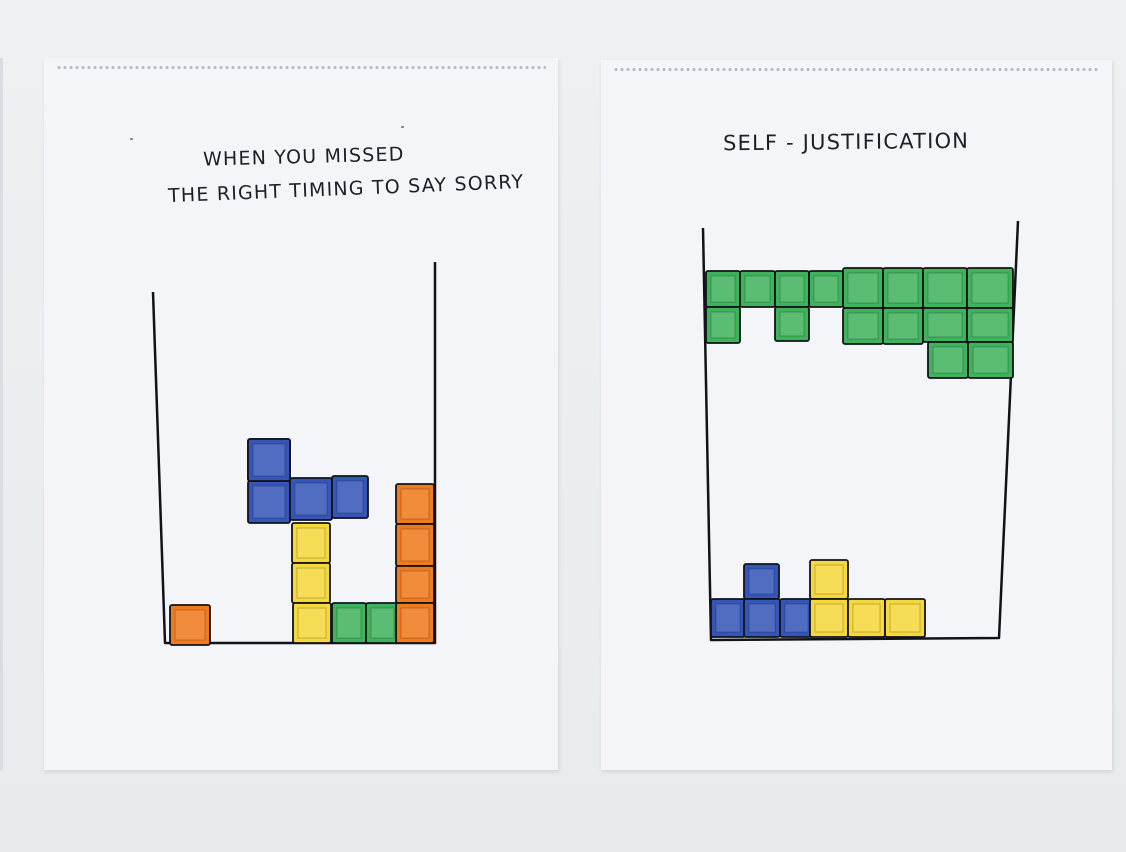  I want to click on adjacent-sheet-edge, so click(1, 414).